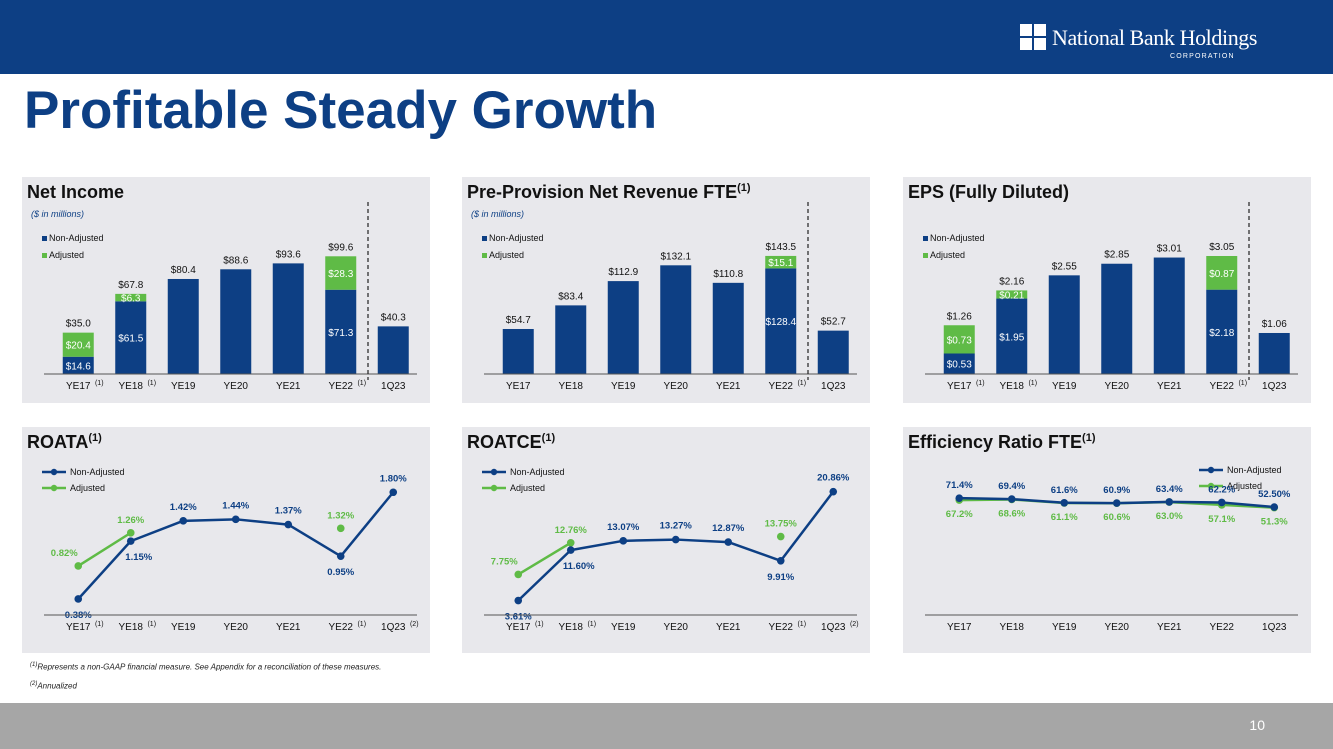 Image resolution: width=1333 pixels, height=749 pixels. Describe the element at coordinates (623, 527) in the screenshot. I see `data-label-non-adjusted: 13.07%` at that location.